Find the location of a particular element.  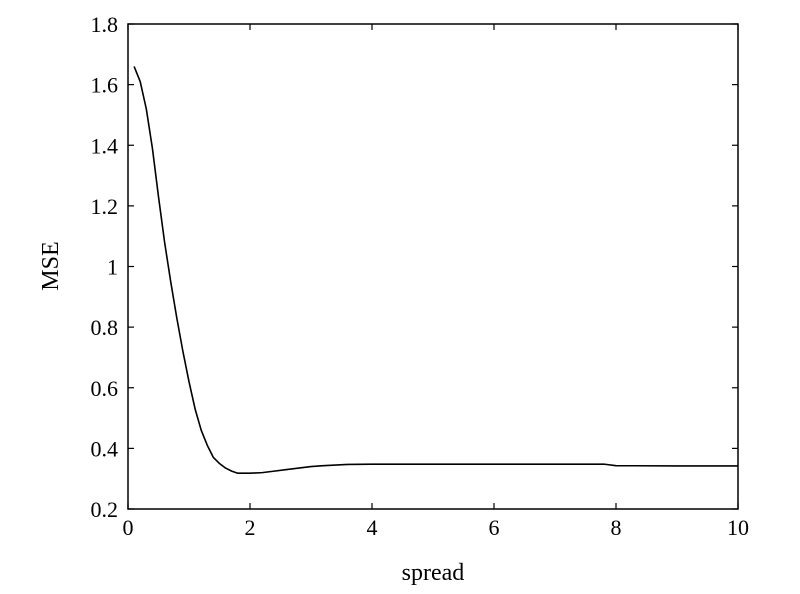

y-axis-label: MSE is located at coordinates (51, 265).